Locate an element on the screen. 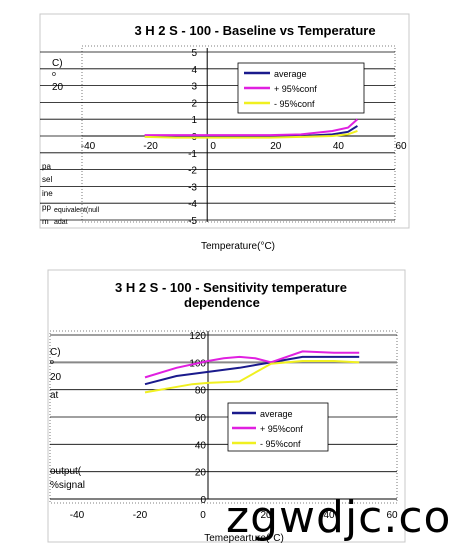 The width and height of the screenshot is (449, 556). y-axis-label-fragment: at is located at coordinates (54, 395).